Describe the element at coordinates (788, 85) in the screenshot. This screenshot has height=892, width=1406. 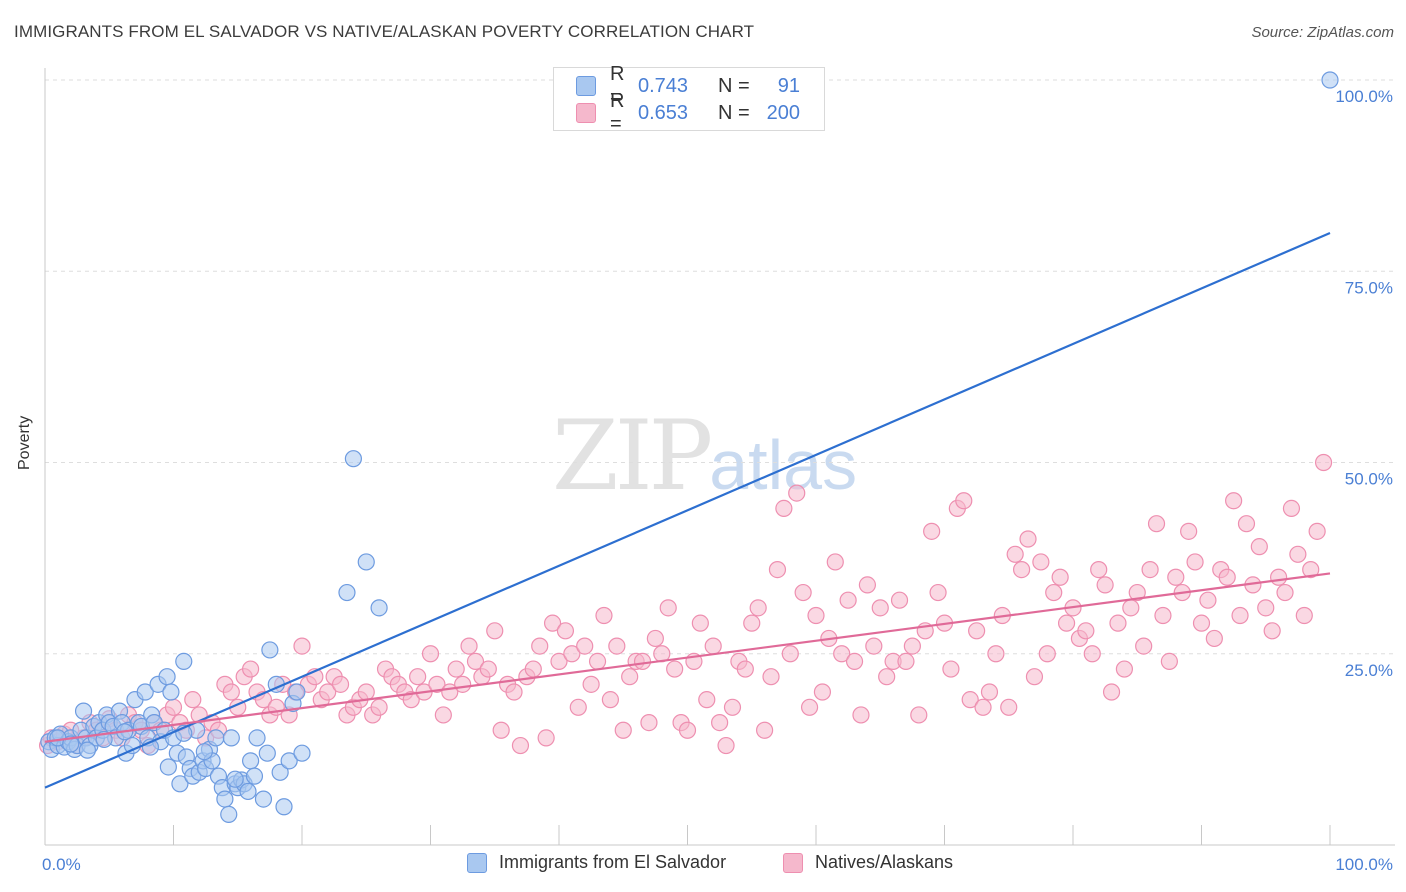
I see `legend-n-value-blue: 91` at that location.